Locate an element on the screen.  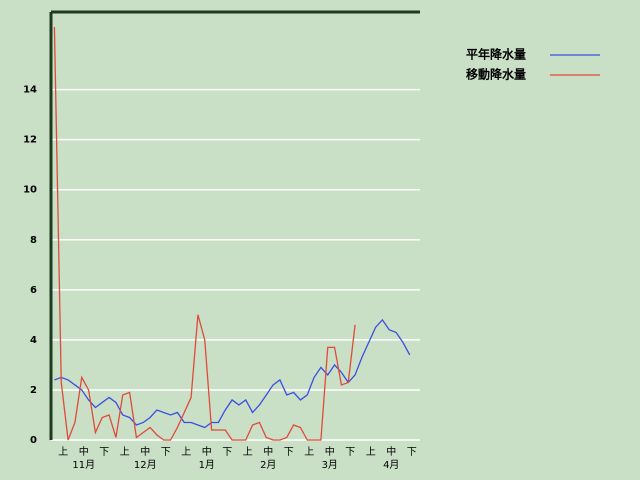
month-label: 11月 is located at coordinates (83, 465).